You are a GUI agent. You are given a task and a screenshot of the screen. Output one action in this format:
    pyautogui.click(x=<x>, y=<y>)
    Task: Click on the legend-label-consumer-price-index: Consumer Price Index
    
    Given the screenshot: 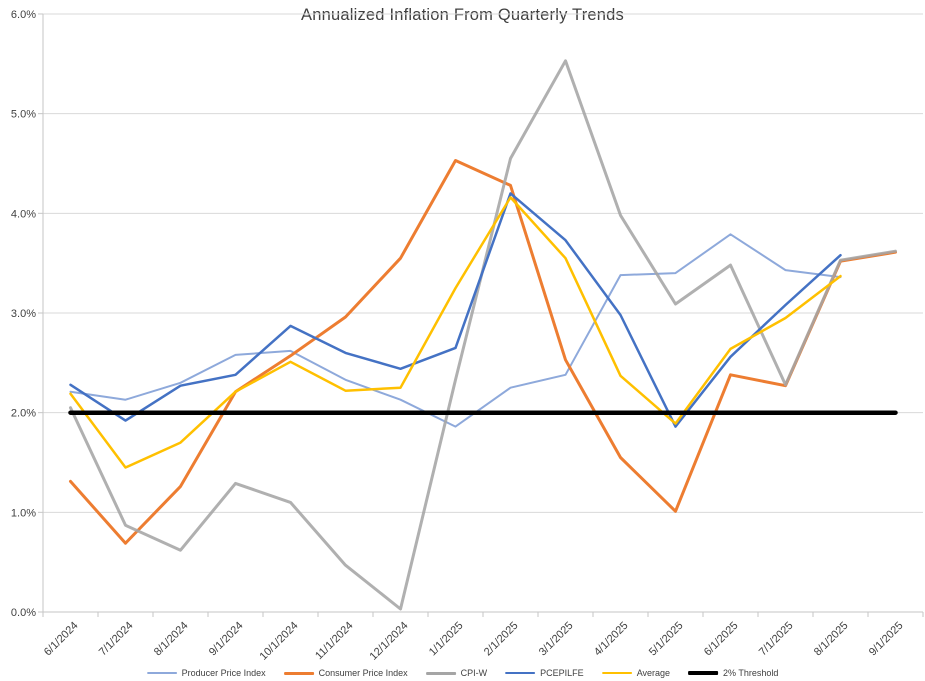 What is the action you would take?
    pyautogui.click(x=363, y=673)
    